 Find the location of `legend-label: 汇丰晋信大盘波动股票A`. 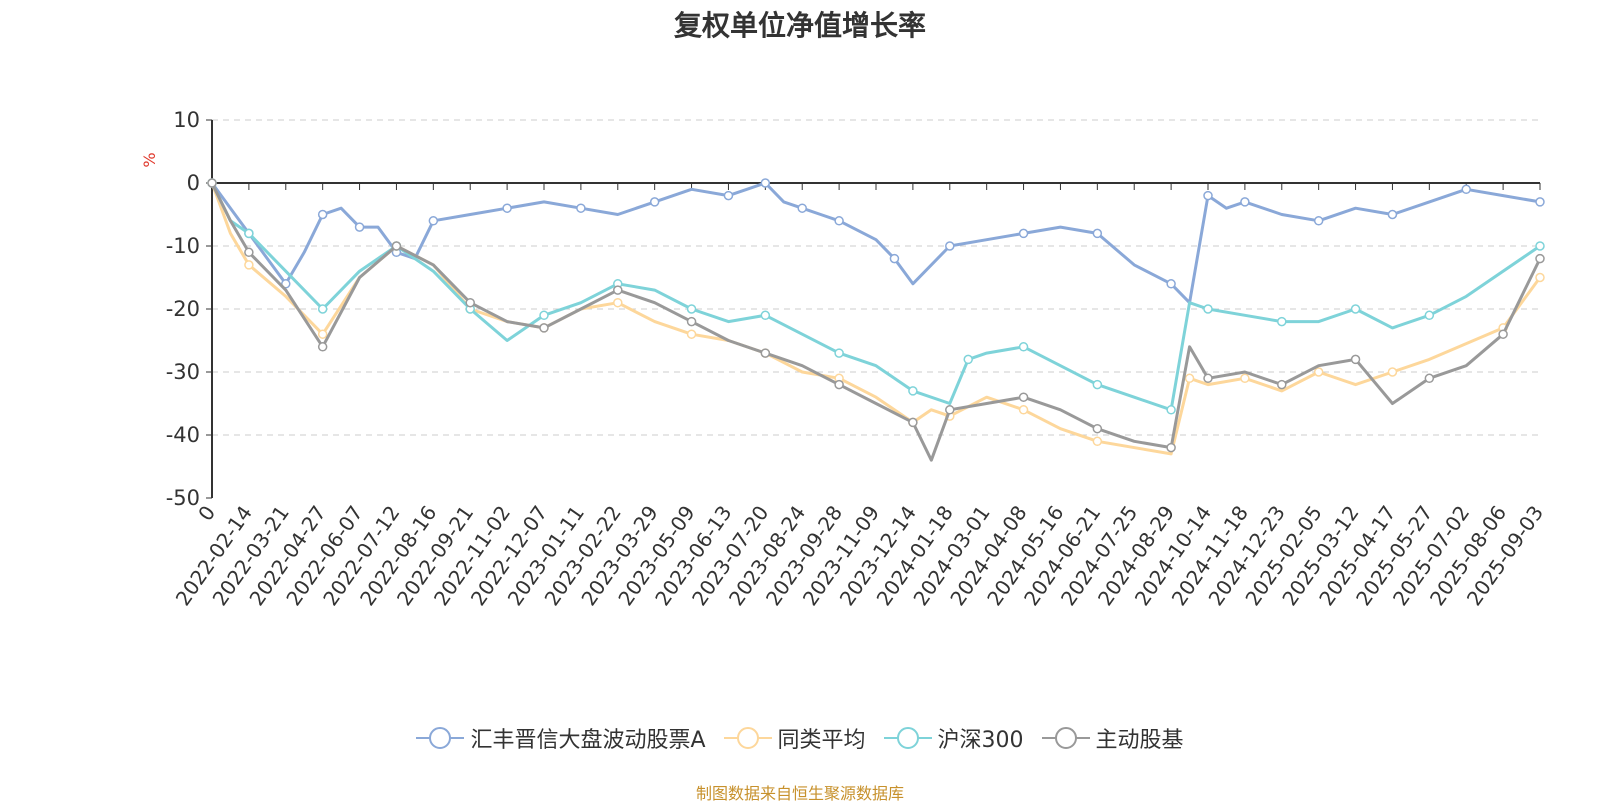

legend-label: 汇丰晋信大盘波动股票A is located at coordinates (588, 740).